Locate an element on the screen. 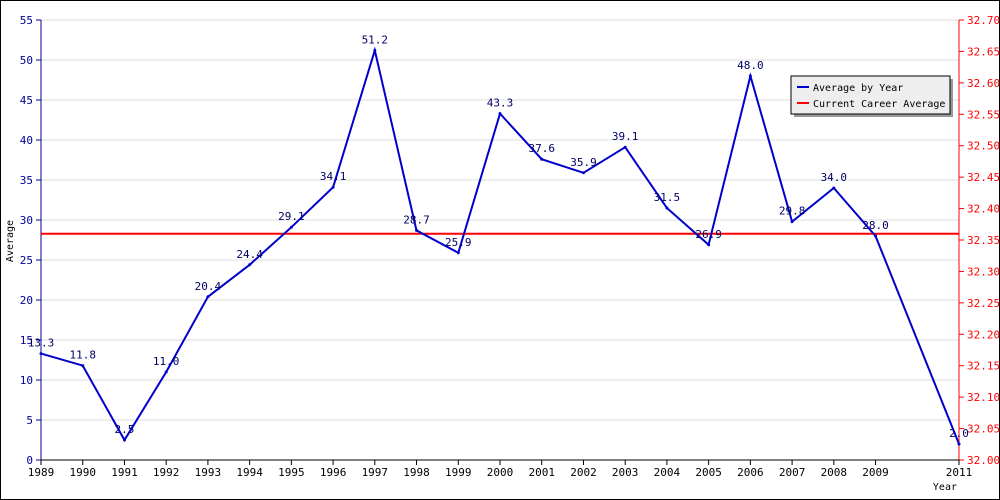  data-label: 28.0 is located at coordinates (875, 225).